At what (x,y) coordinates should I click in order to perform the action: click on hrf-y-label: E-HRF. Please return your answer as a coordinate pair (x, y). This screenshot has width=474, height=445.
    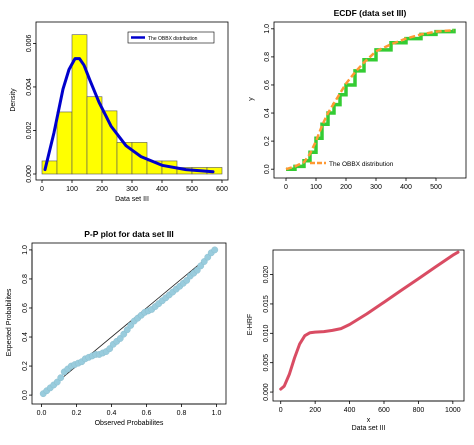
    Looking at the image, I should click on (250, 324).